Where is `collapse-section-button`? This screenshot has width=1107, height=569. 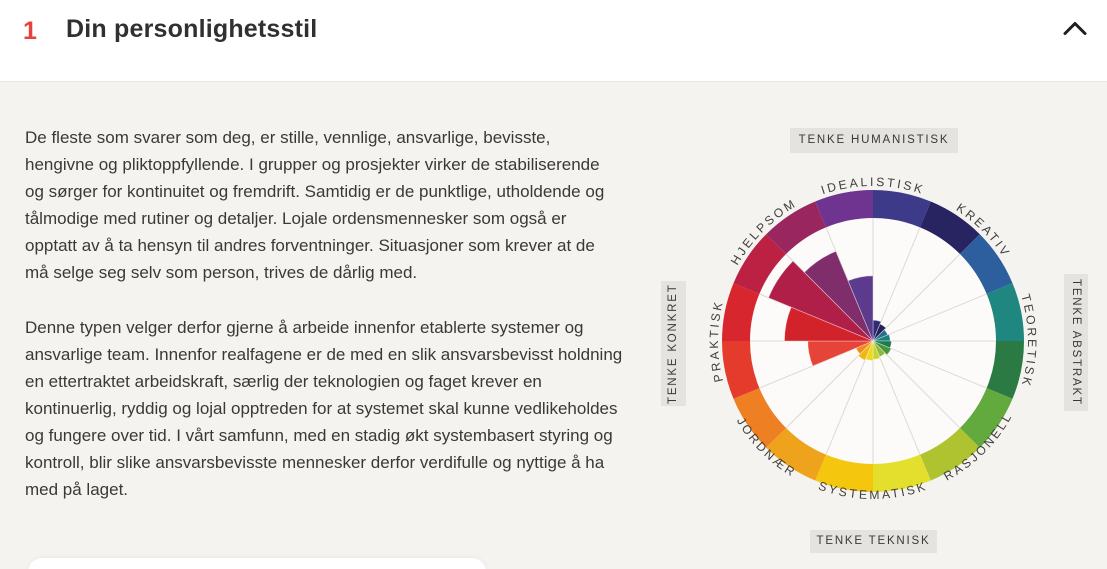
collapse-section-button is located at coordinates (1075, 30).